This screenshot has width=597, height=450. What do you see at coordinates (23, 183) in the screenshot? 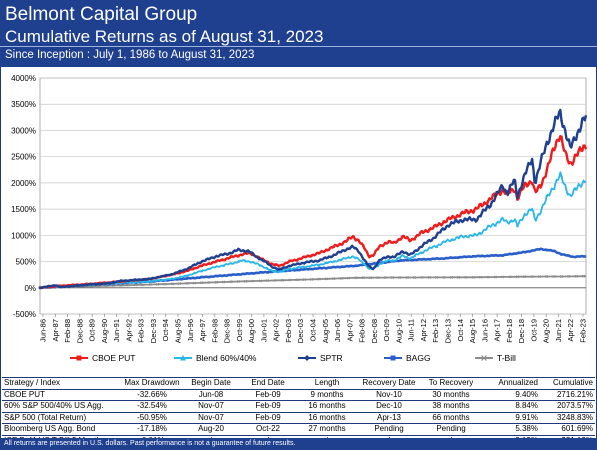
I see `y-tick-label: 2000%` at bounding box center [23, 183].